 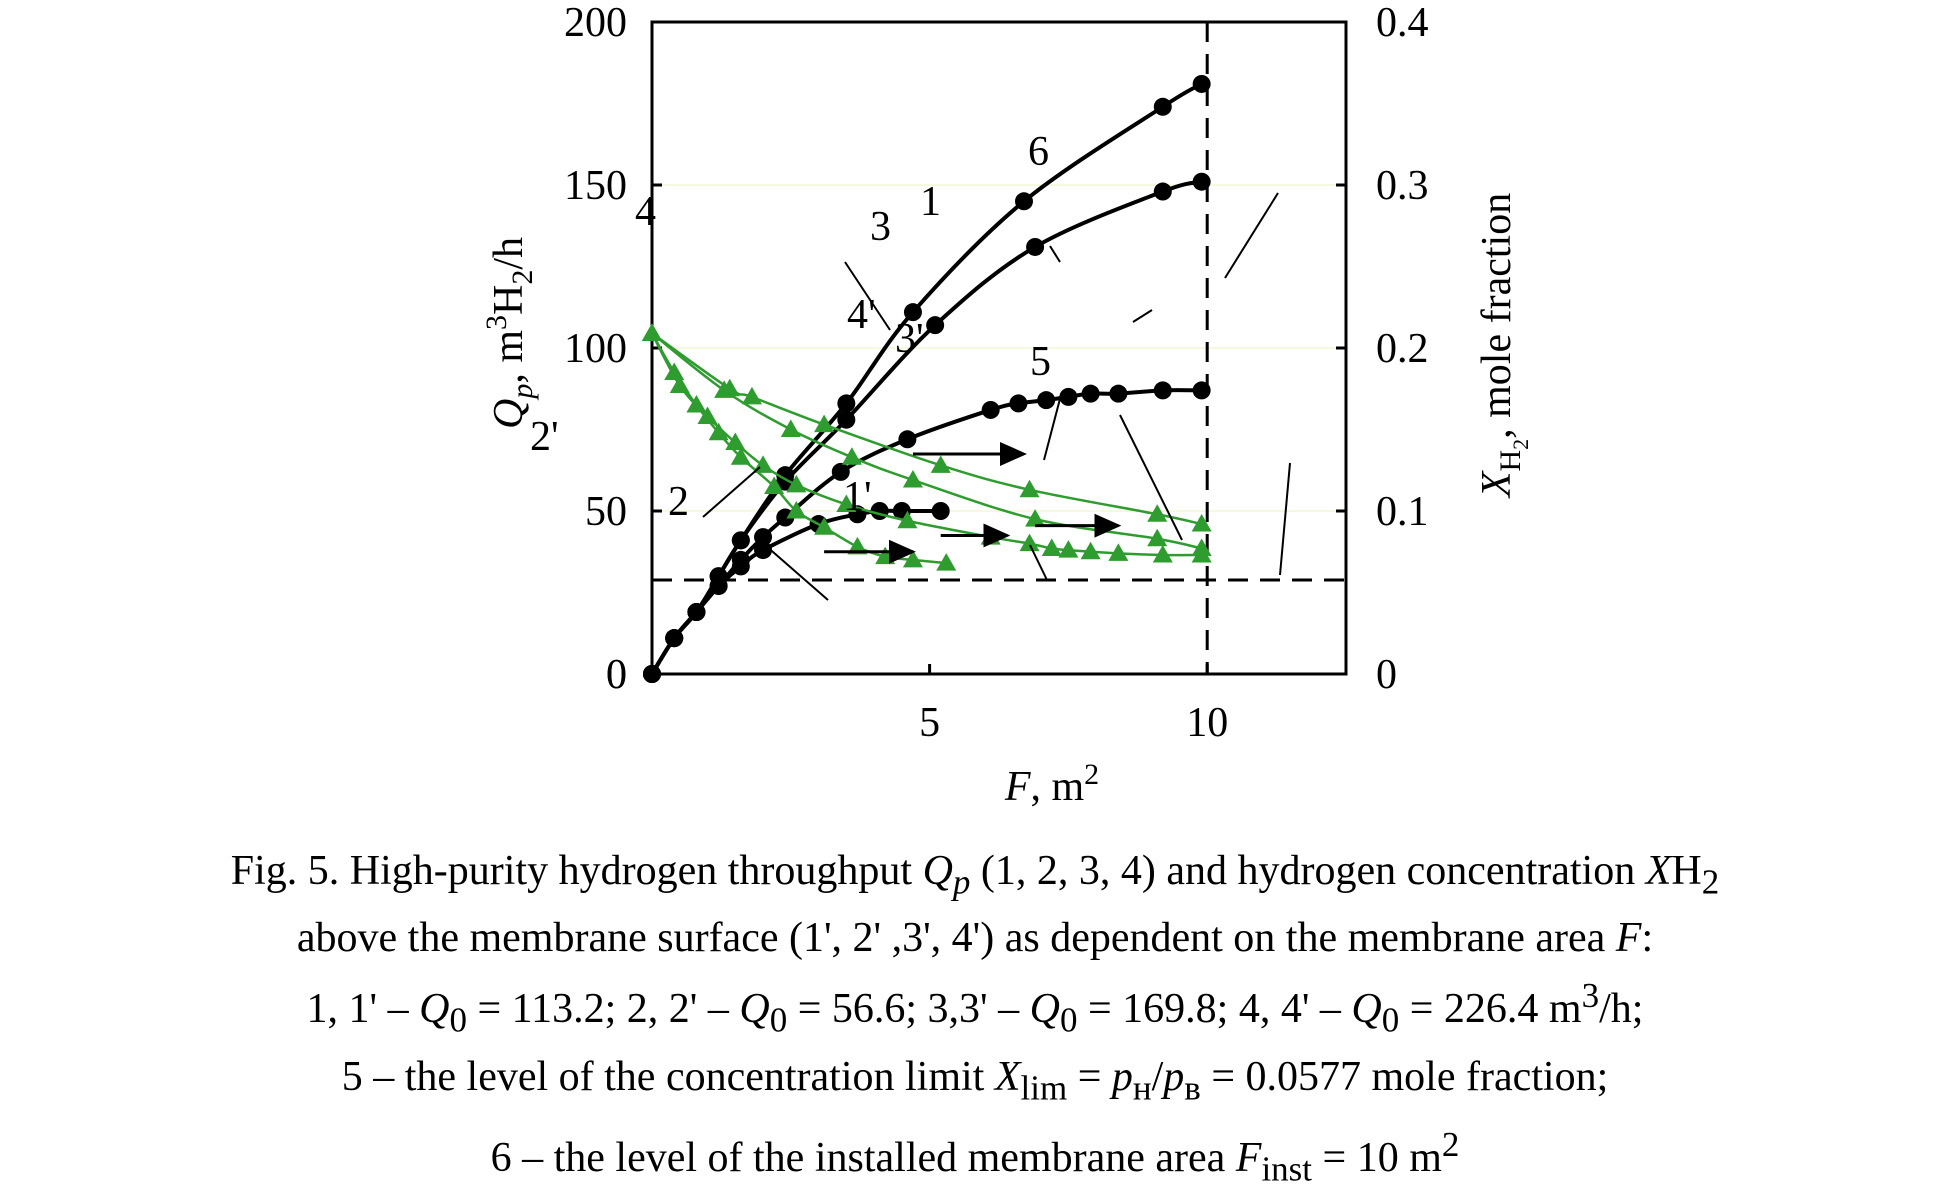 I want to click on curve-label-2p: 2', so click(x=544, y=437).